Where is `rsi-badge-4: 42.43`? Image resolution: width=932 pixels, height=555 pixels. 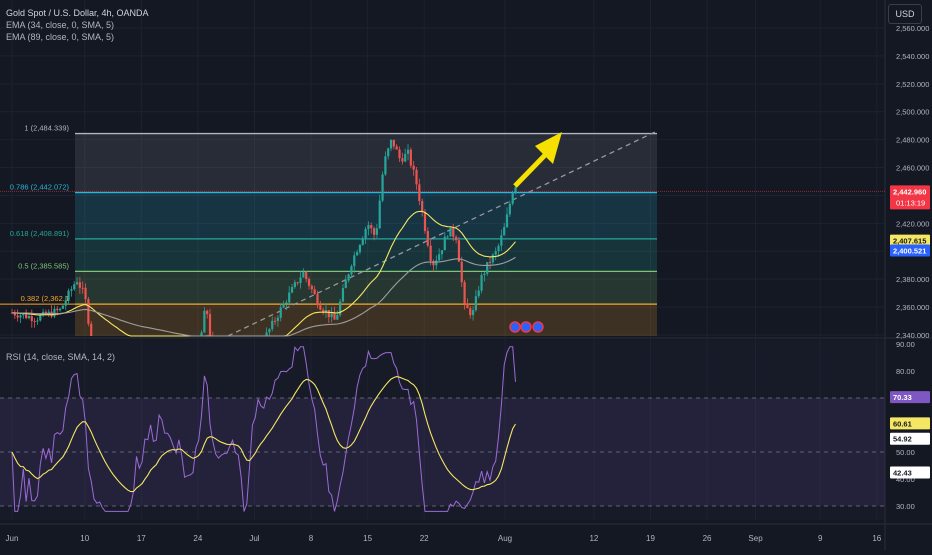 rsi-badge-4: 42.43 is located at coordinates (902, 472).